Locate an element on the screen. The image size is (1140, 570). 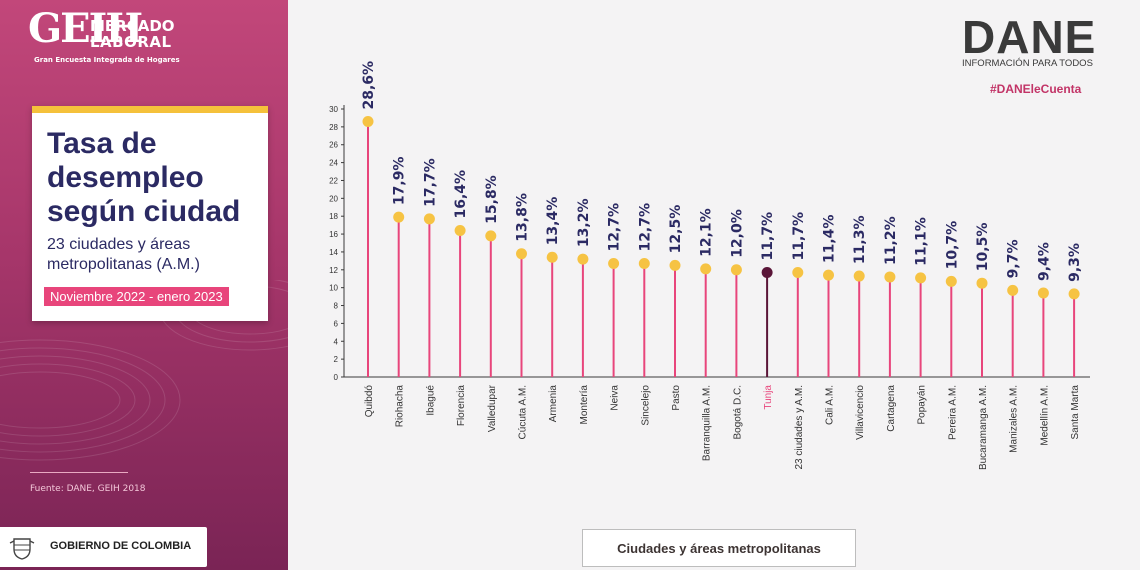
value-label: 17,9% is located at coordinates (400, 181).